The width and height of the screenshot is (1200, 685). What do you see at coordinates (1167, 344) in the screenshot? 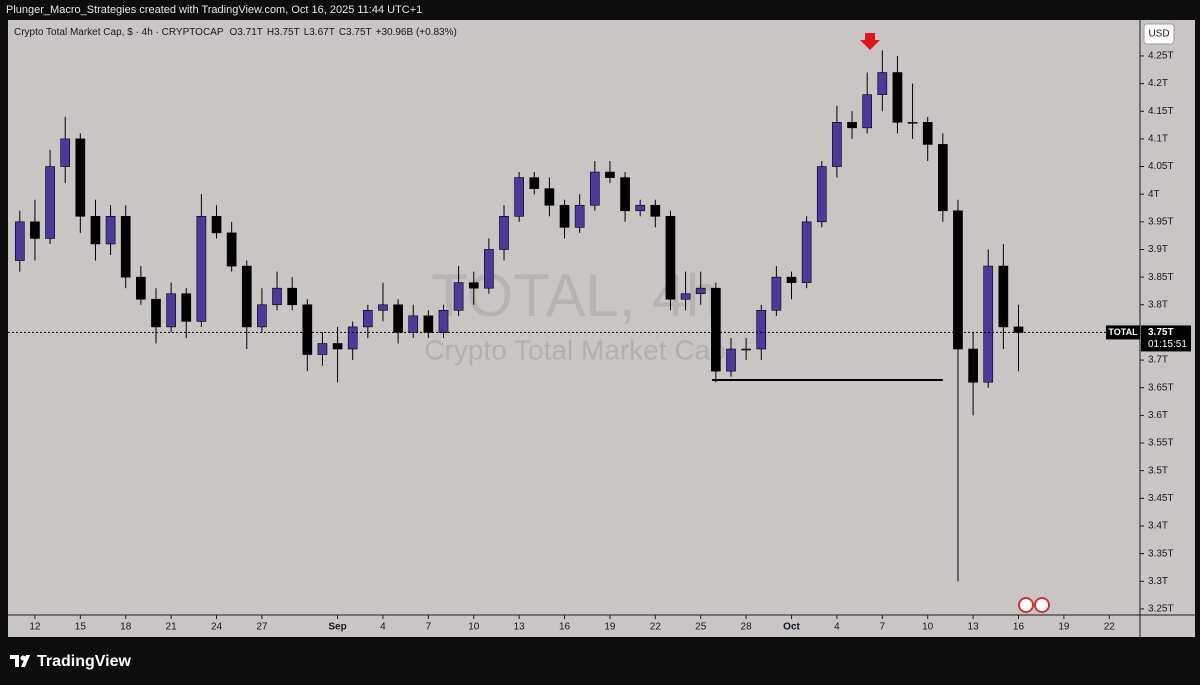
I see `countdown-label: 01:15:51` at bounding box center [1167, 344].